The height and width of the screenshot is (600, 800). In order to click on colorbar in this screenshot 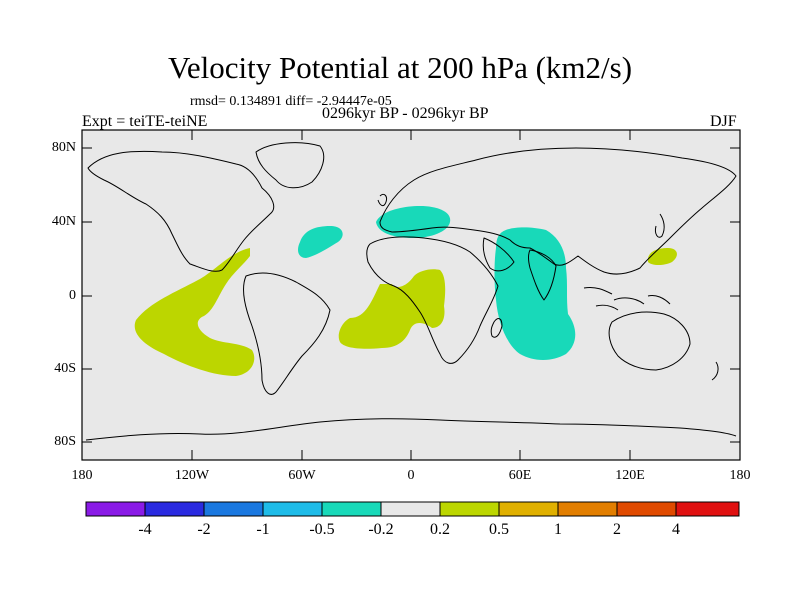, I will do `click(412, 509)`.